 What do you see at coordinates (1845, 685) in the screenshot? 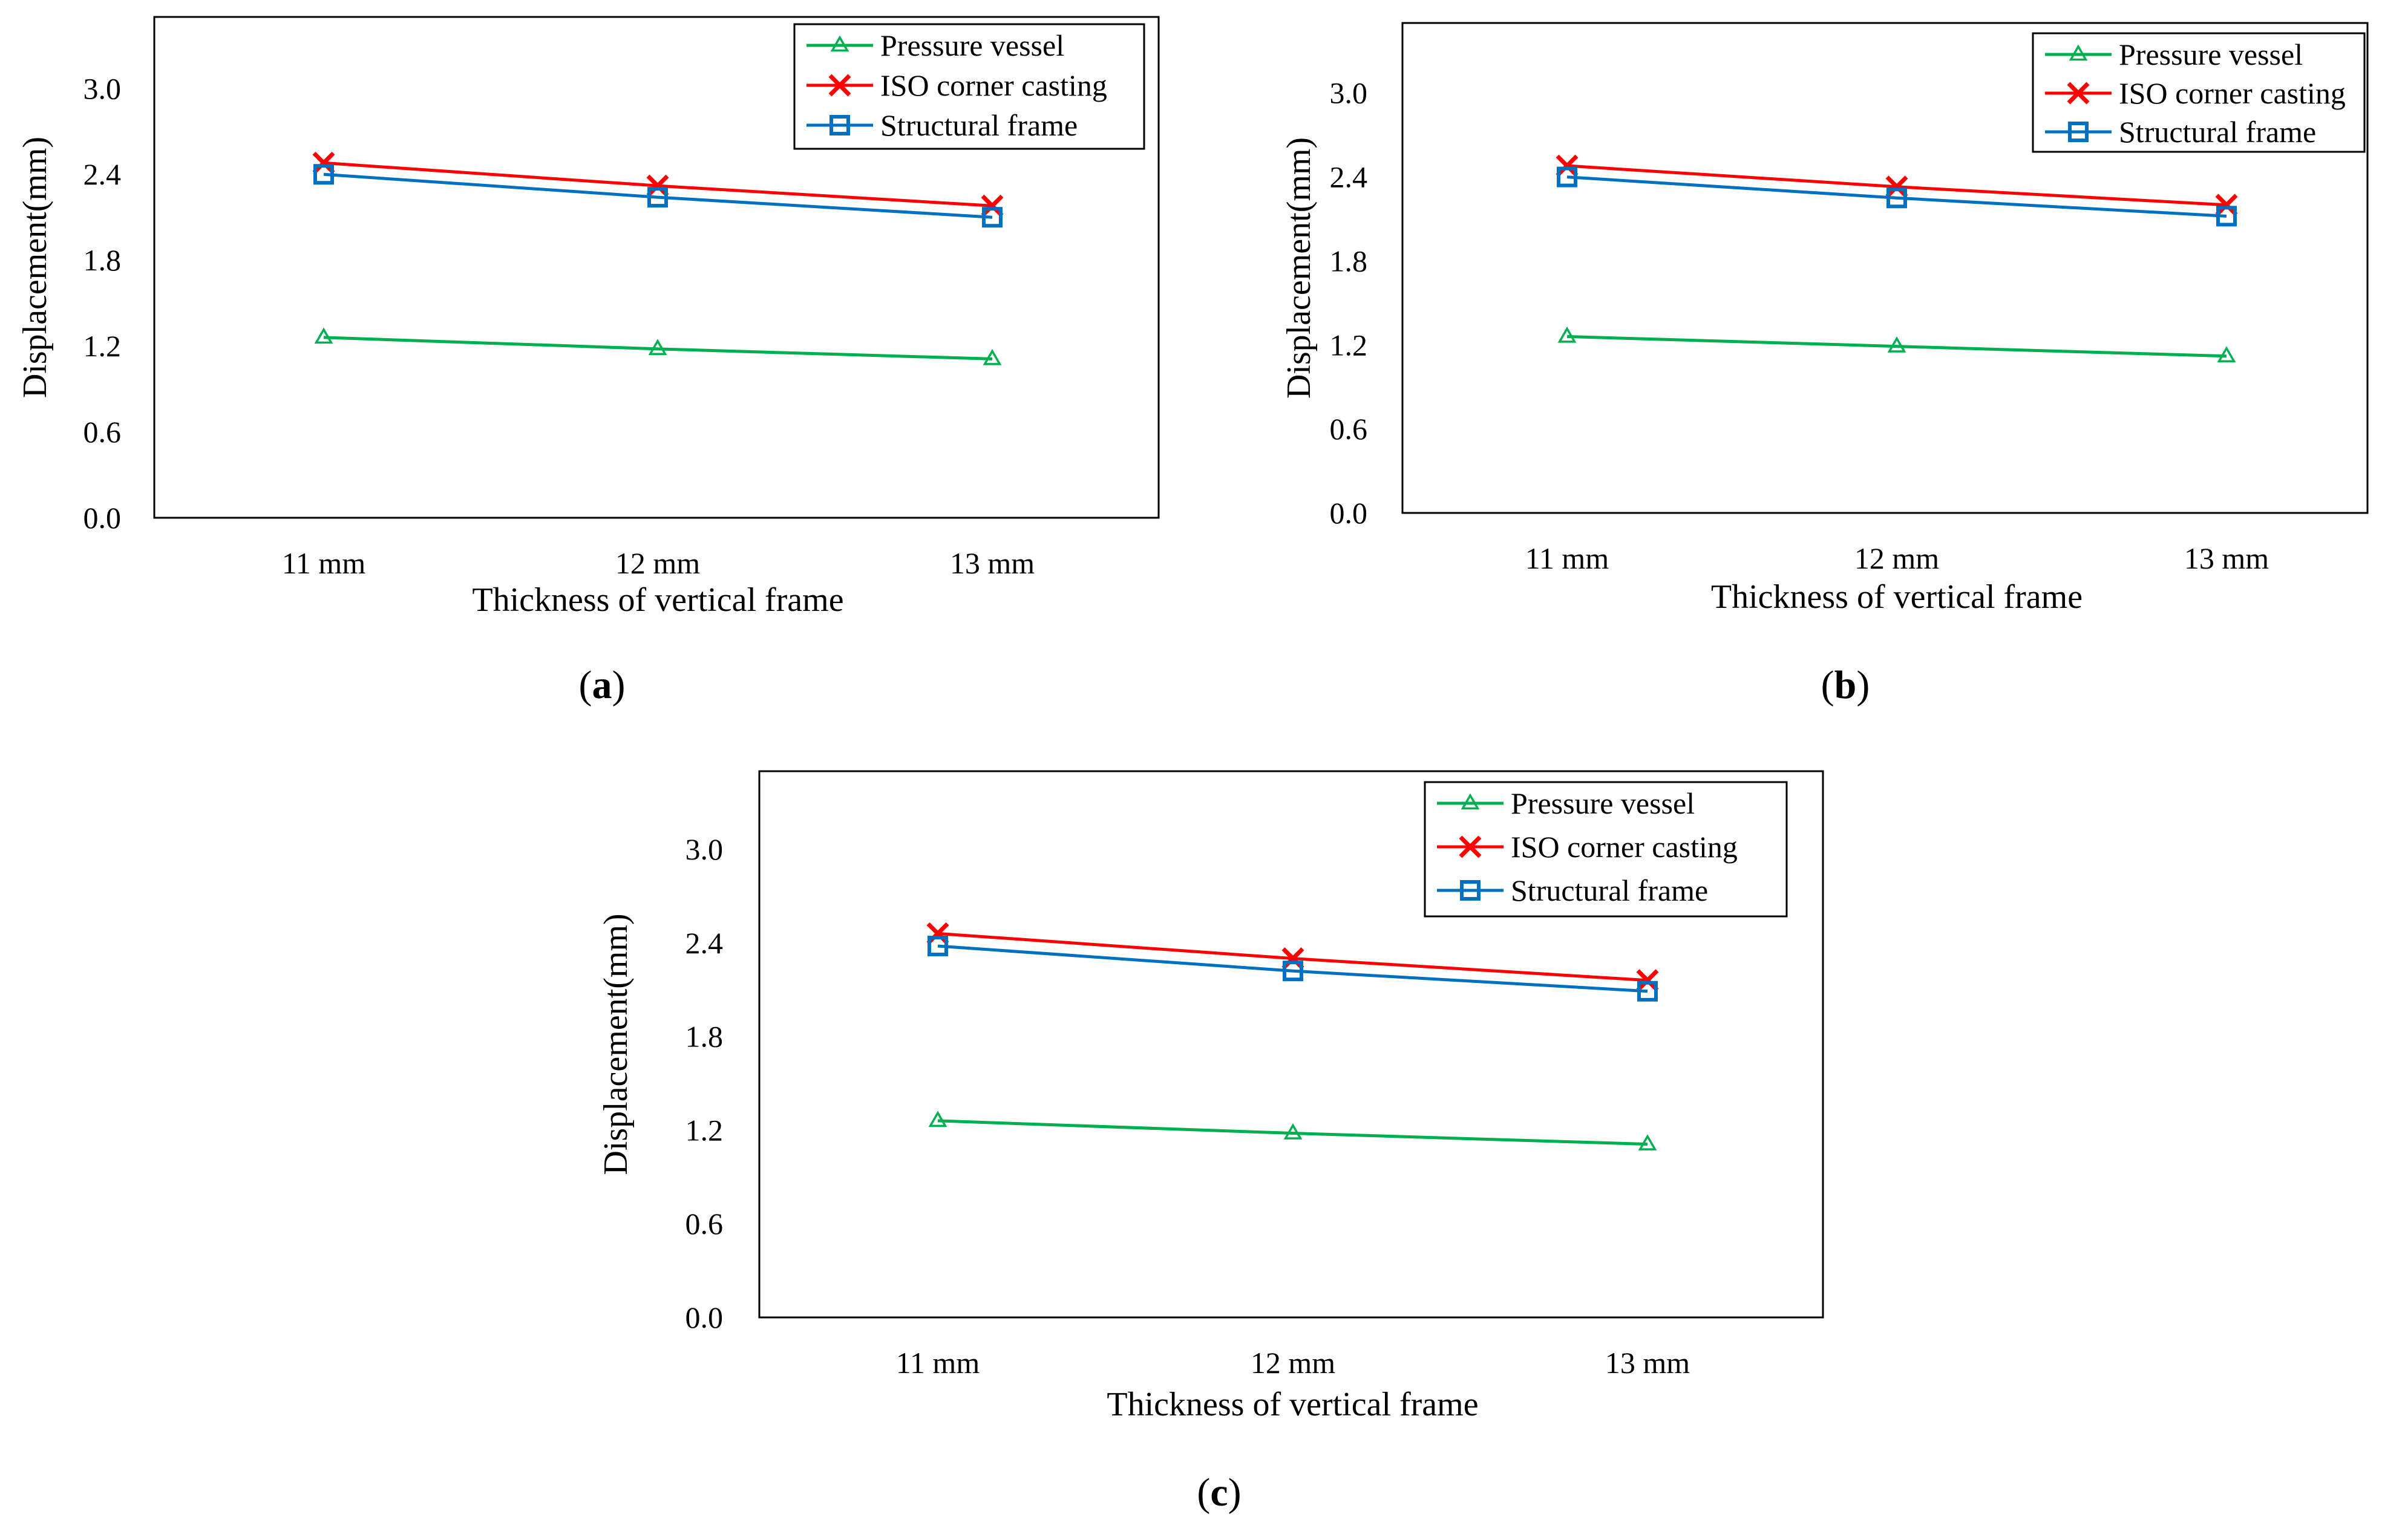
I see `caption-b: (b)` at bounding box center [1845, 685].